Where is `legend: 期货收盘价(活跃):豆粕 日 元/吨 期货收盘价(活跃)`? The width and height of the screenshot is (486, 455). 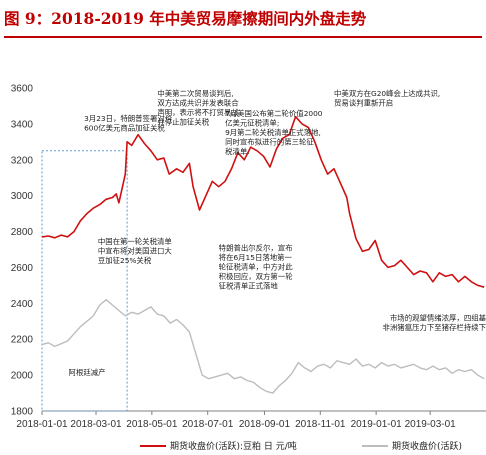 legend: 期货收盘价(活跃):豆粕 日 元/吨 期货收盘价(活跃) is located at coordinates (301, 446).